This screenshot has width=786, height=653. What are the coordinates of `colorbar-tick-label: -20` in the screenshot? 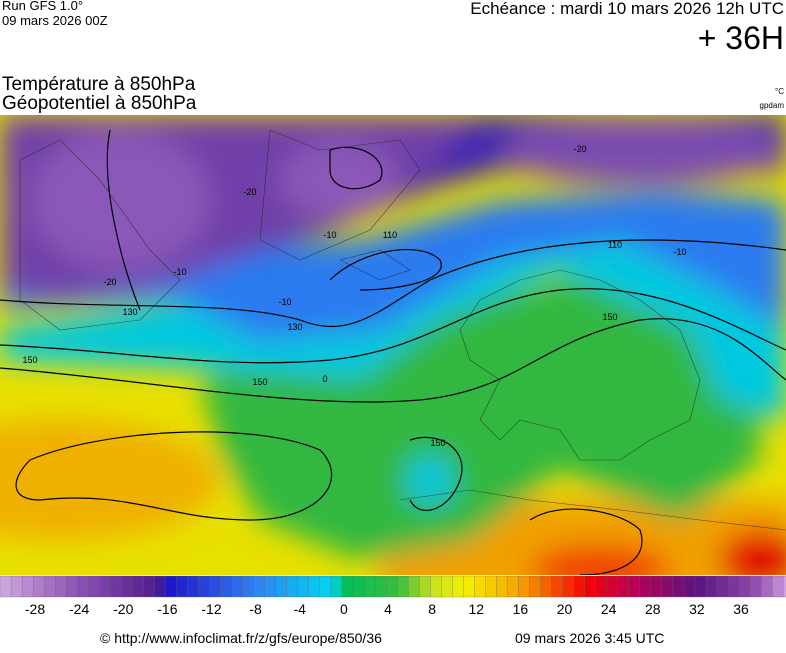 It's located at (123, 609).